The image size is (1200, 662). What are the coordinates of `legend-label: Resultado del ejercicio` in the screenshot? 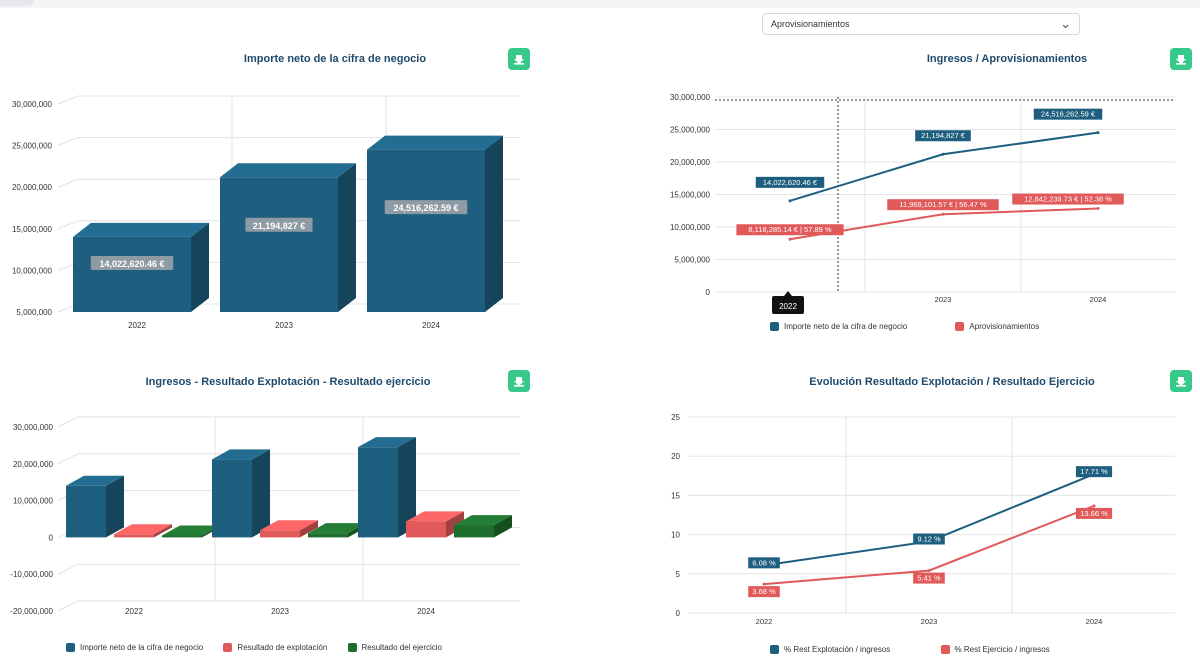 It's located at (402, 647).